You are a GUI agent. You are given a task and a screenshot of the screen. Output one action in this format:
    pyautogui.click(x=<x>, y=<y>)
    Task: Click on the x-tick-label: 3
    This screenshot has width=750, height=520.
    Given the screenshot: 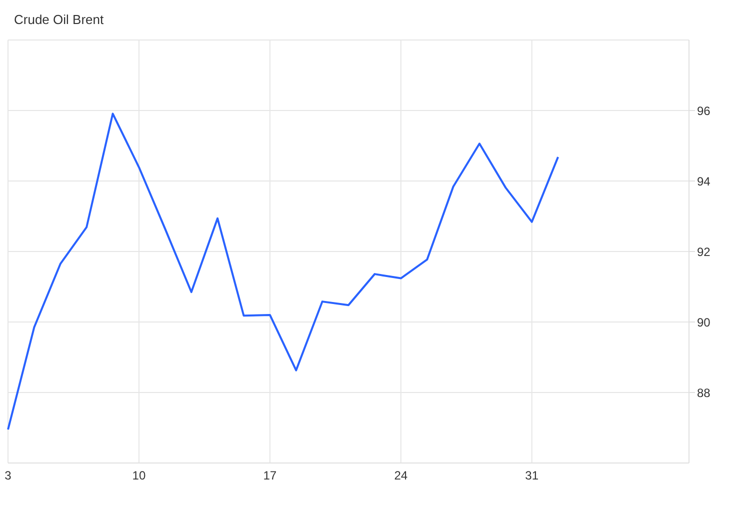 What is the action you would take?
    pyautogui.click(x=8, y=475)
    